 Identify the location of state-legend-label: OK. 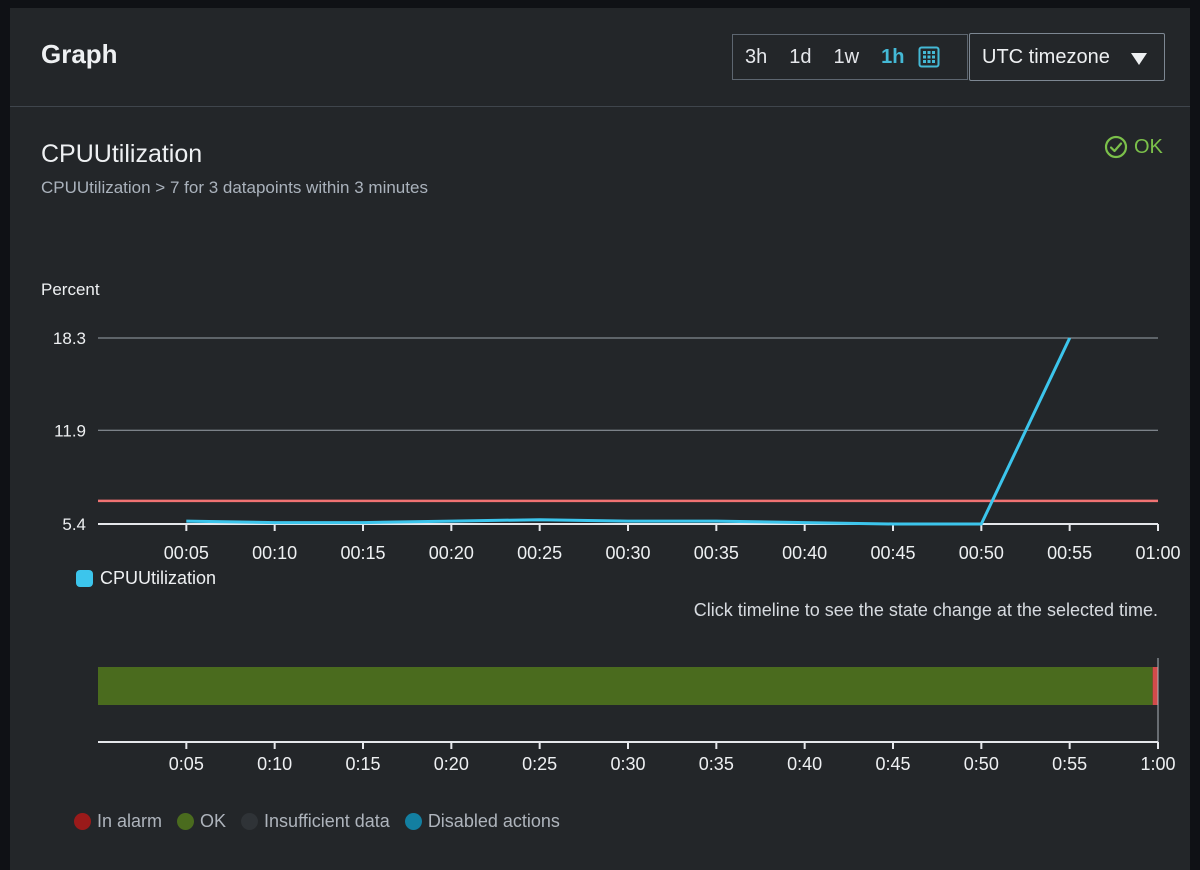
(213, 821).